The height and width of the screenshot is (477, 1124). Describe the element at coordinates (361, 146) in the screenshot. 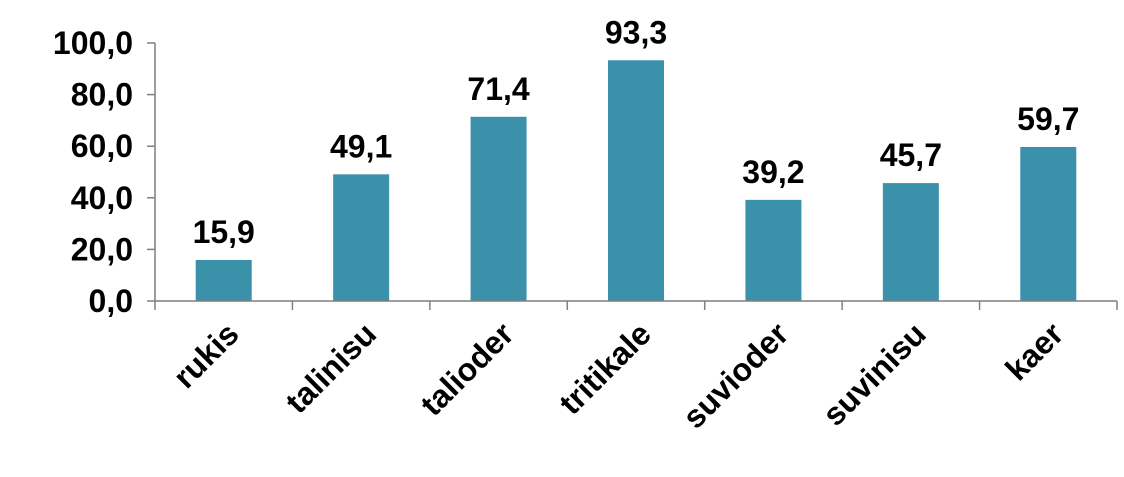

I see `data-label: 49,1` at that location.